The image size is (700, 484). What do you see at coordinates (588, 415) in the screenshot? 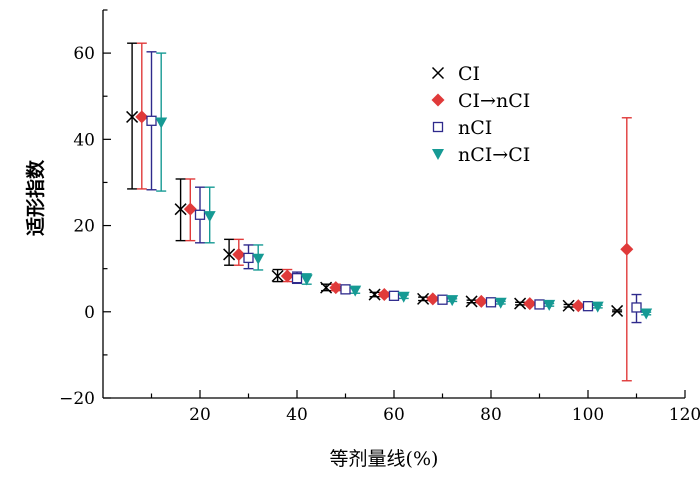
I see `x-tick-label: 100` at bounding box center [588, 415].